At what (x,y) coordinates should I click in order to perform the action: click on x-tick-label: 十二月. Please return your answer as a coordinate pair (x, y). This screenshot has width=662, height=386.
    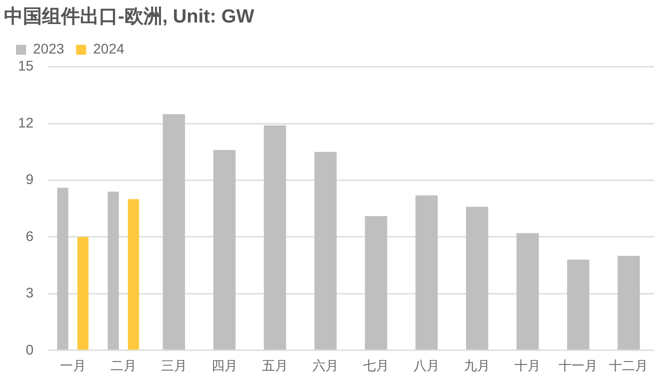
    Looking at the image, I should click on (628, 365).